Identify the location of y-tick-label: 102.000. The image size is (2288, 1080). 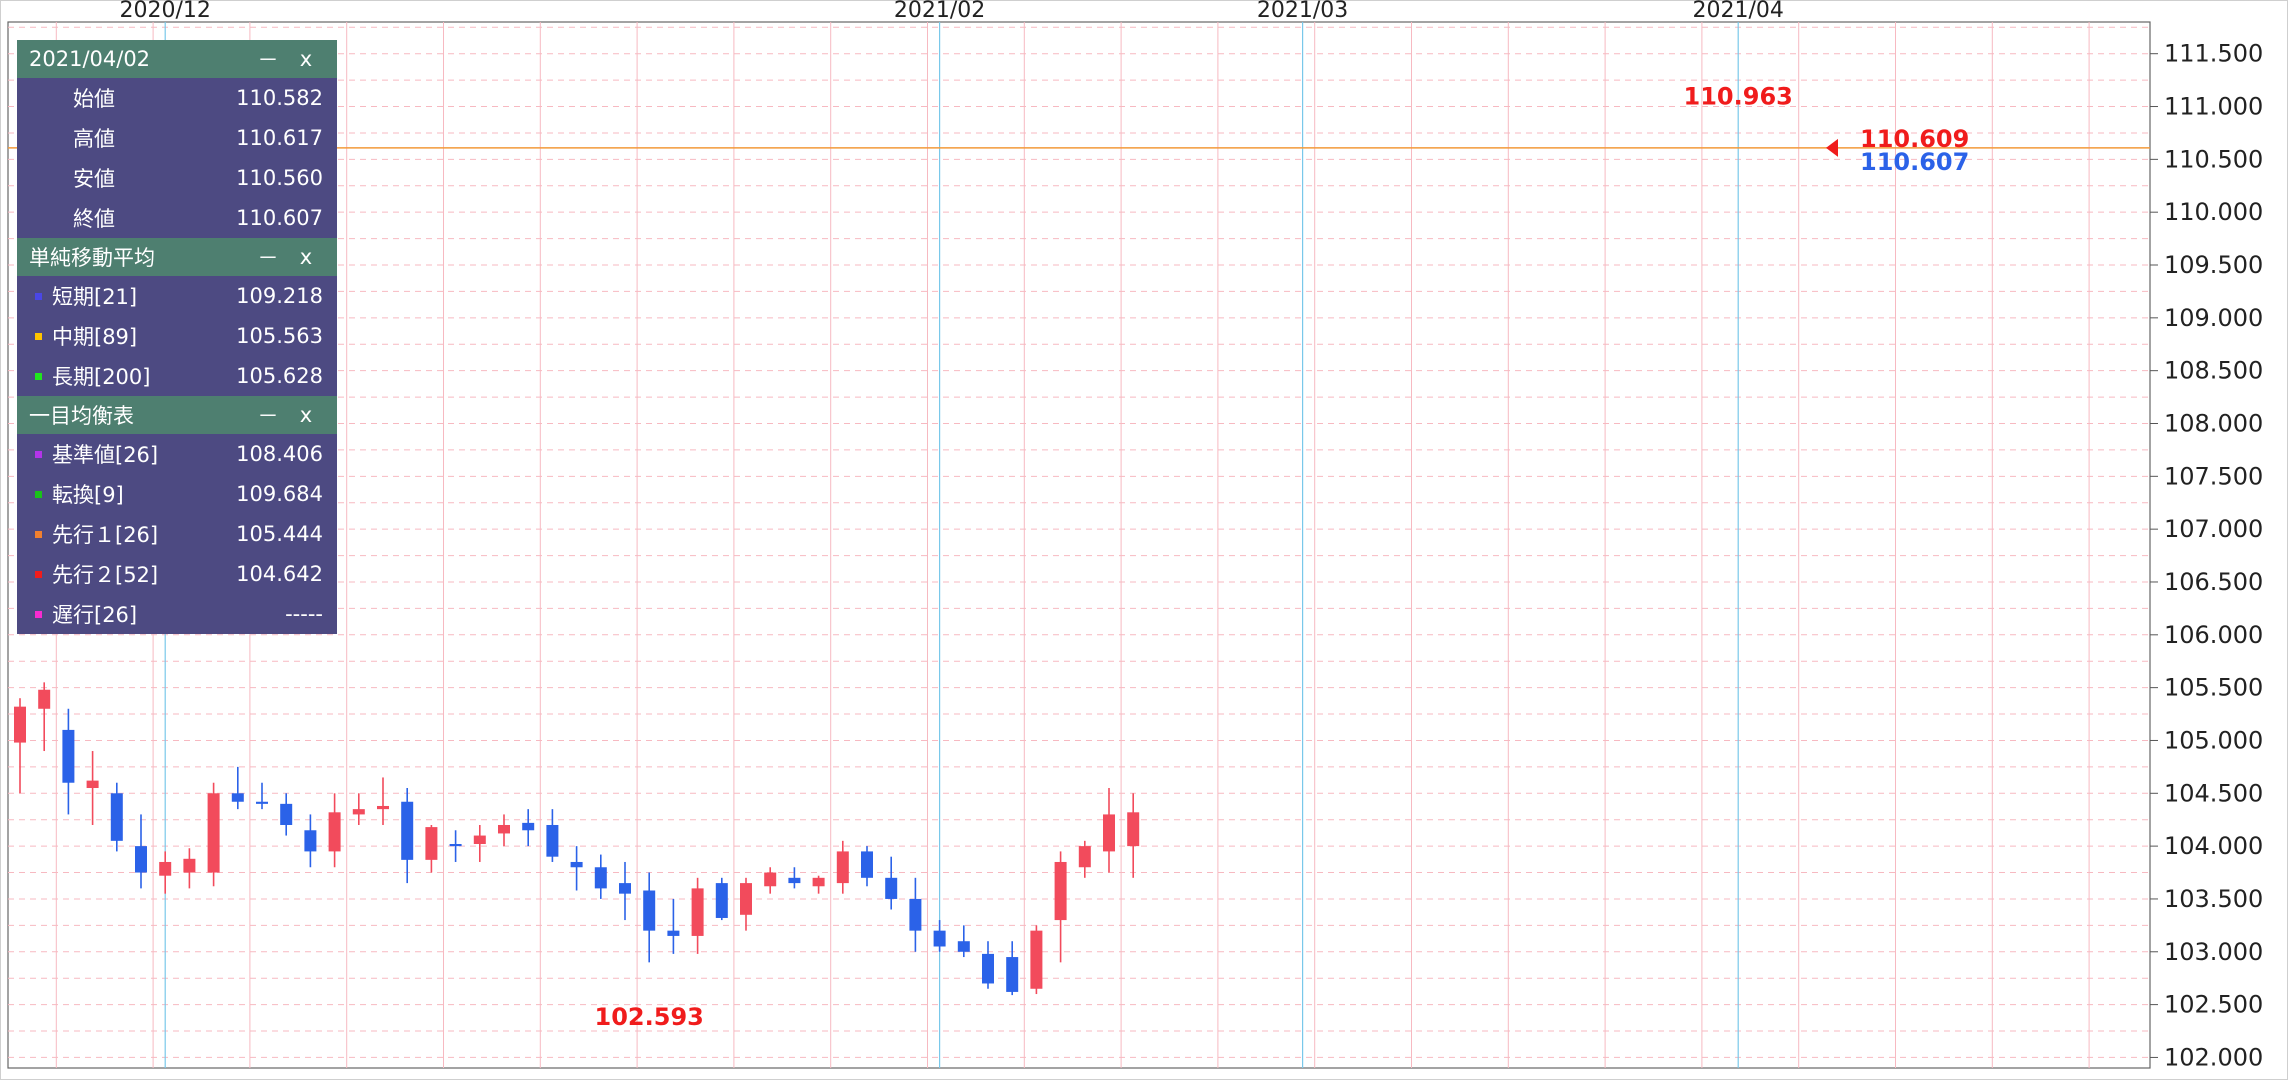
(2213, 1057).